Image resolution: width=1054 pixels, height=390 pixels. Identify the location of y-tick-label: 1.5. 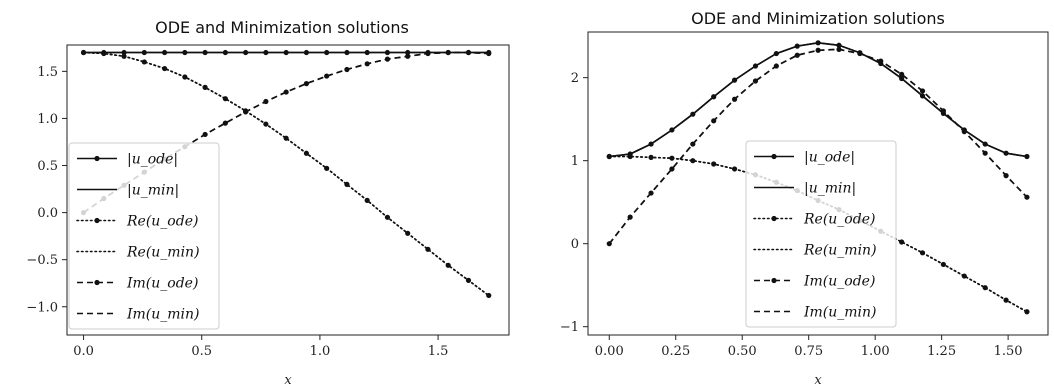
(47, 72).